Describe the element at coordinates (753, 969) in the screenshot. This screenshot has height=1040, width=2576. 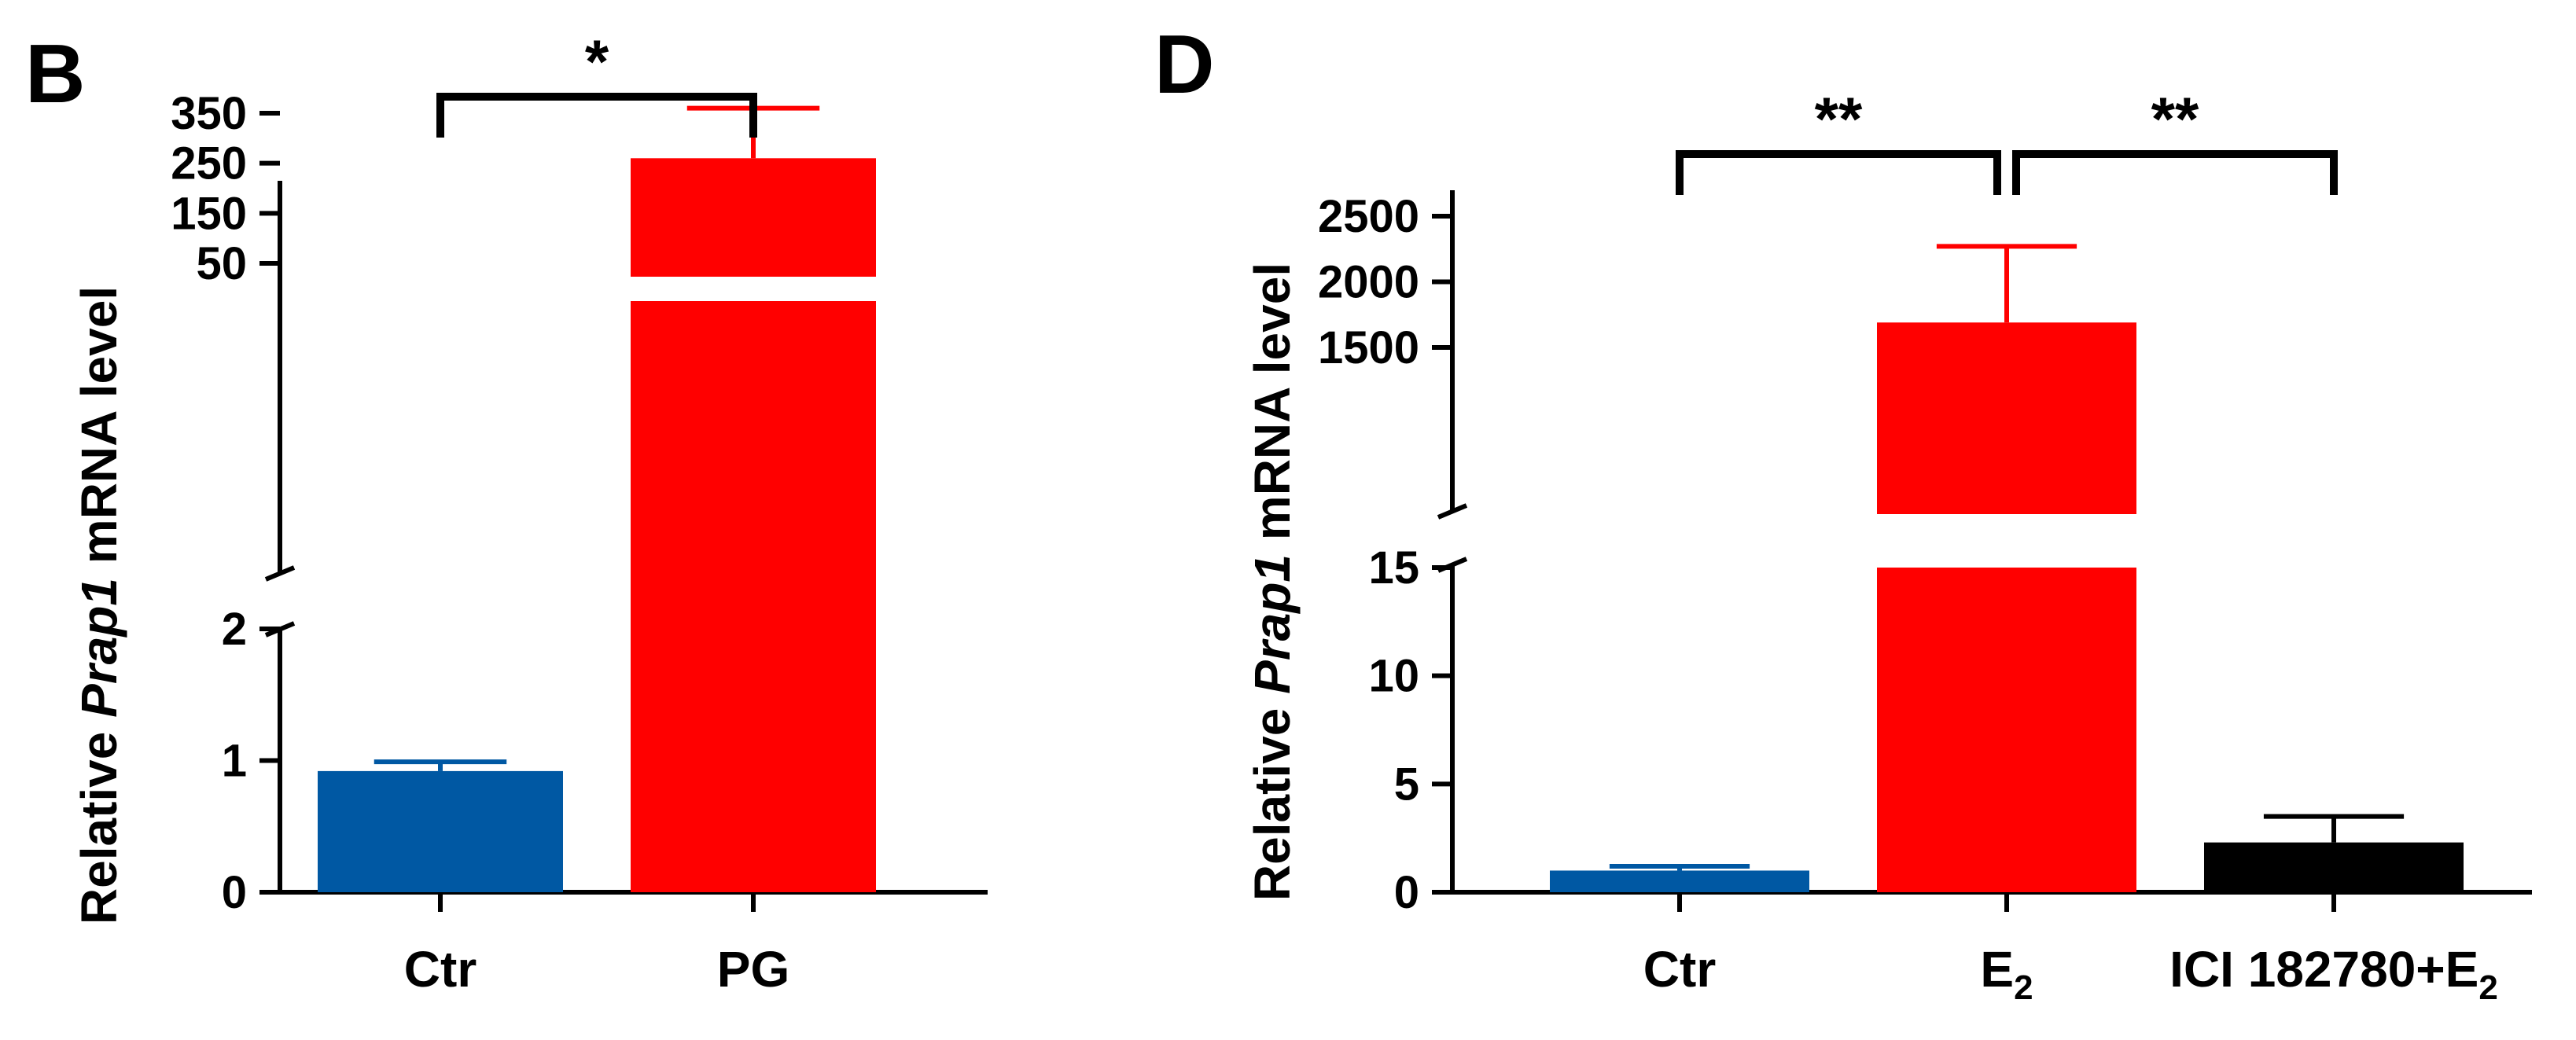
I see `panel-b-x-tick-label: PG` at that location.